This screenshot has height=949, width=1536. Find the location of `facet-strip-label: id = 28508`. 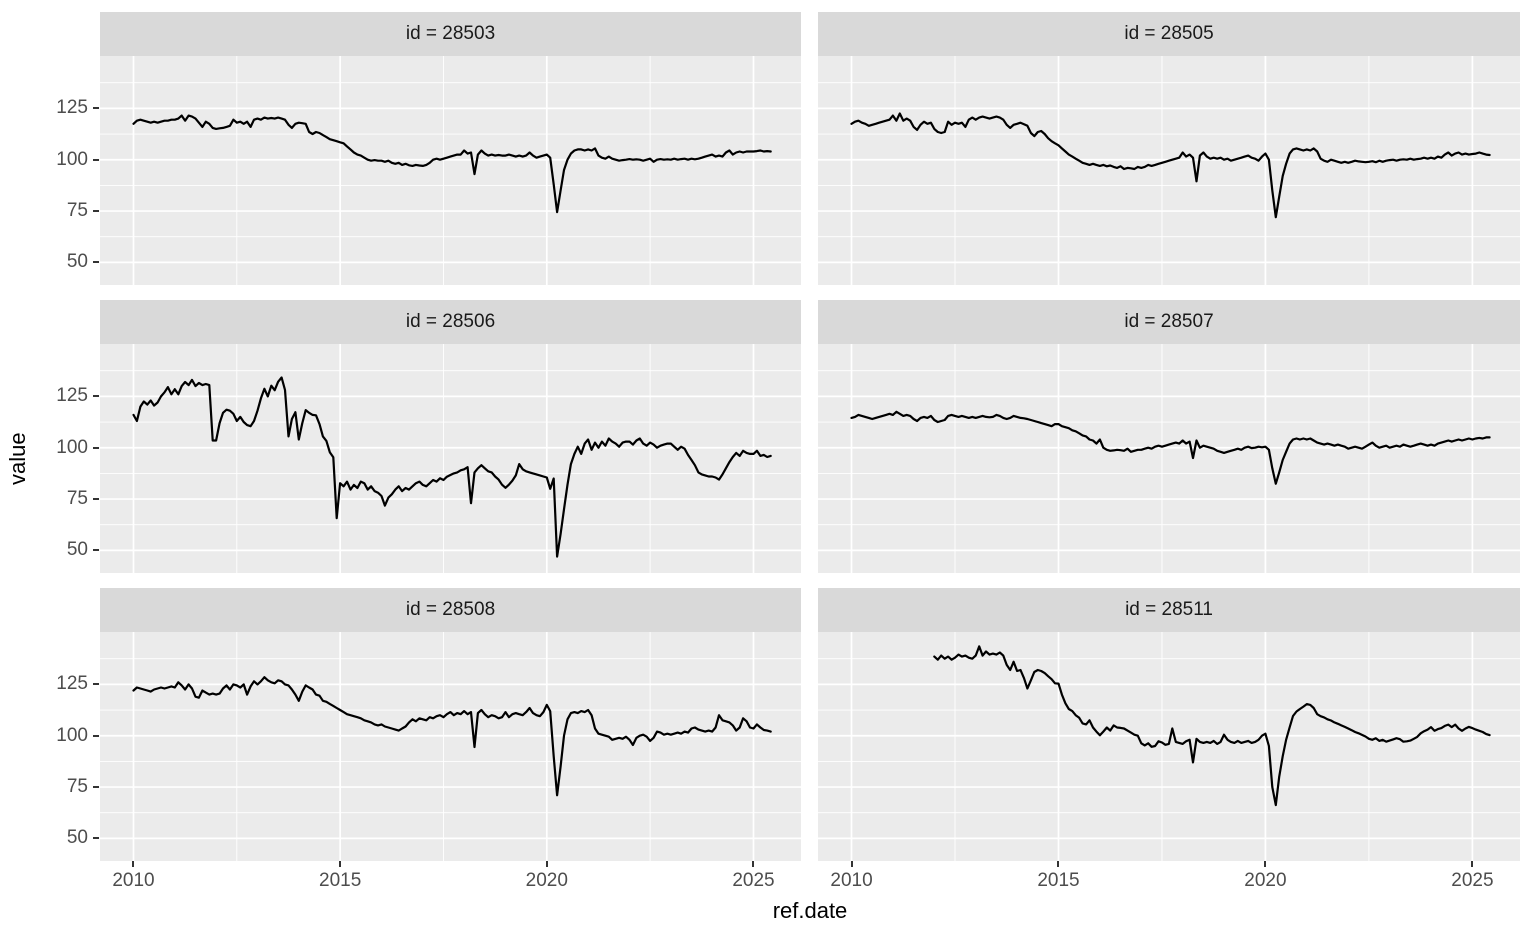

facet-strip-label: id = 28508 is located at coordinates (450, 609).